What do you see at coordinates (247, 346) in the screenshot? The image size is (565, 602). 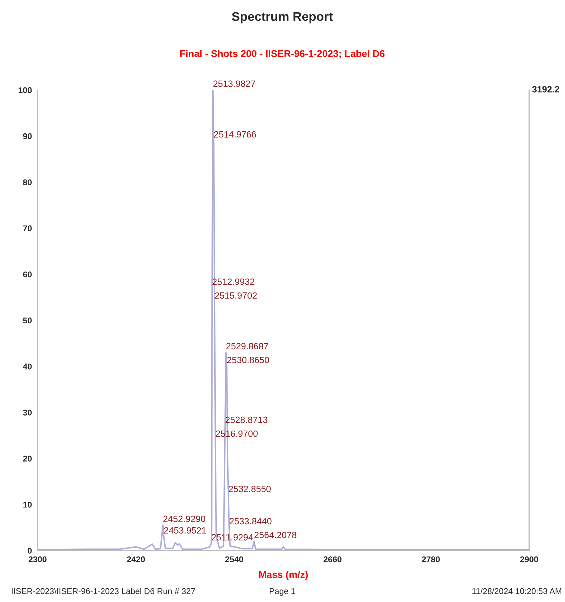 I see `annotation: 2529.8687` at bounding box center [247, 346].